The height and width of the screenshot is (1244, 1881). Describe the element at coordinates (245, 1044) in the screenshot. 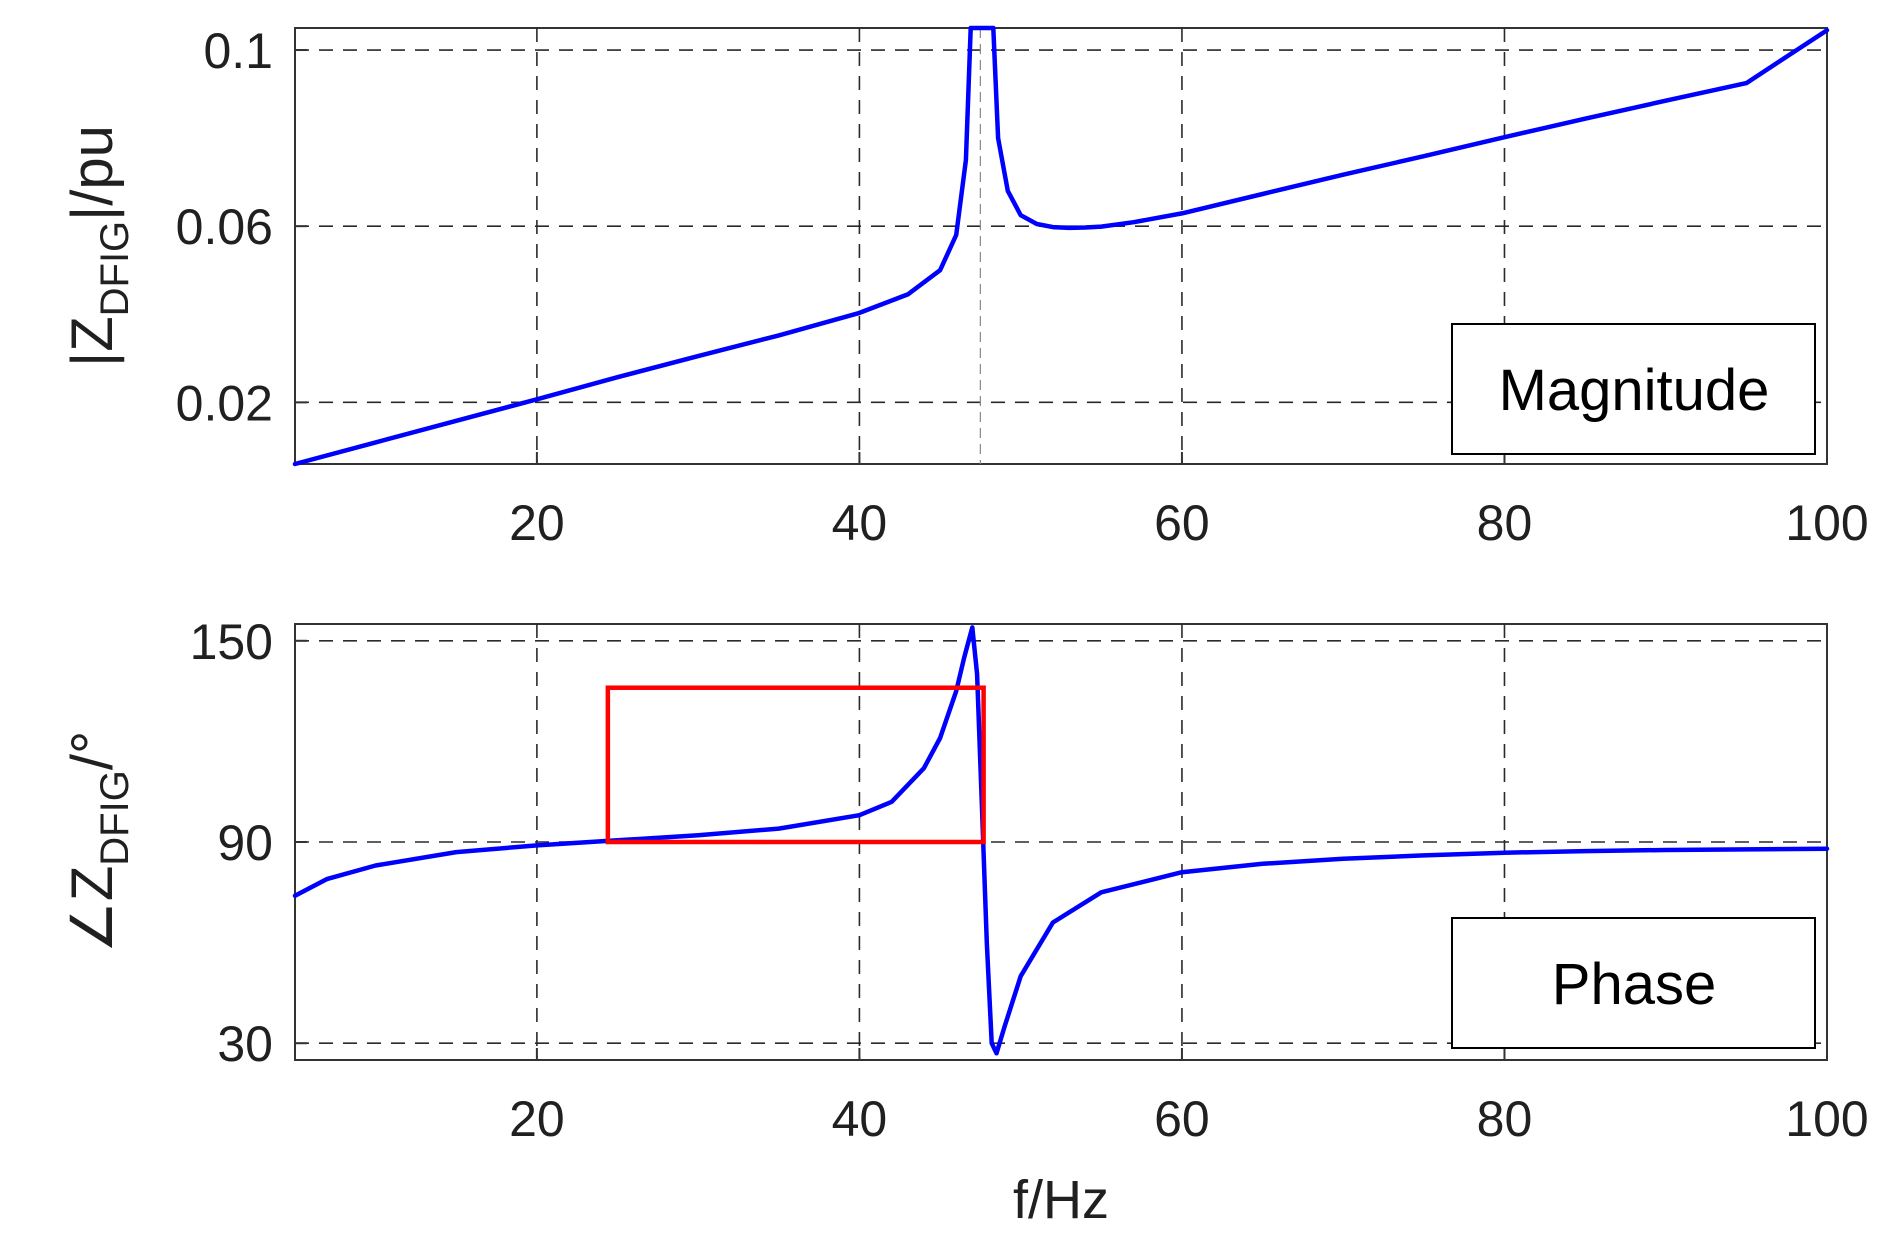

I see `y-tick-label: 30` at that location.